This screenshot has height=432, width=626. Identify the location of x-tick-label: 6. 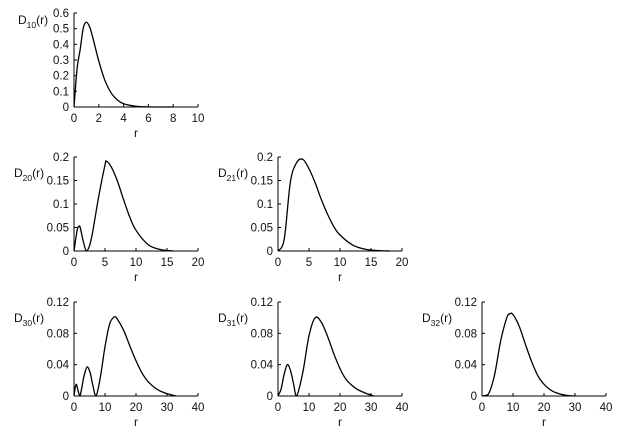
(148, 119).